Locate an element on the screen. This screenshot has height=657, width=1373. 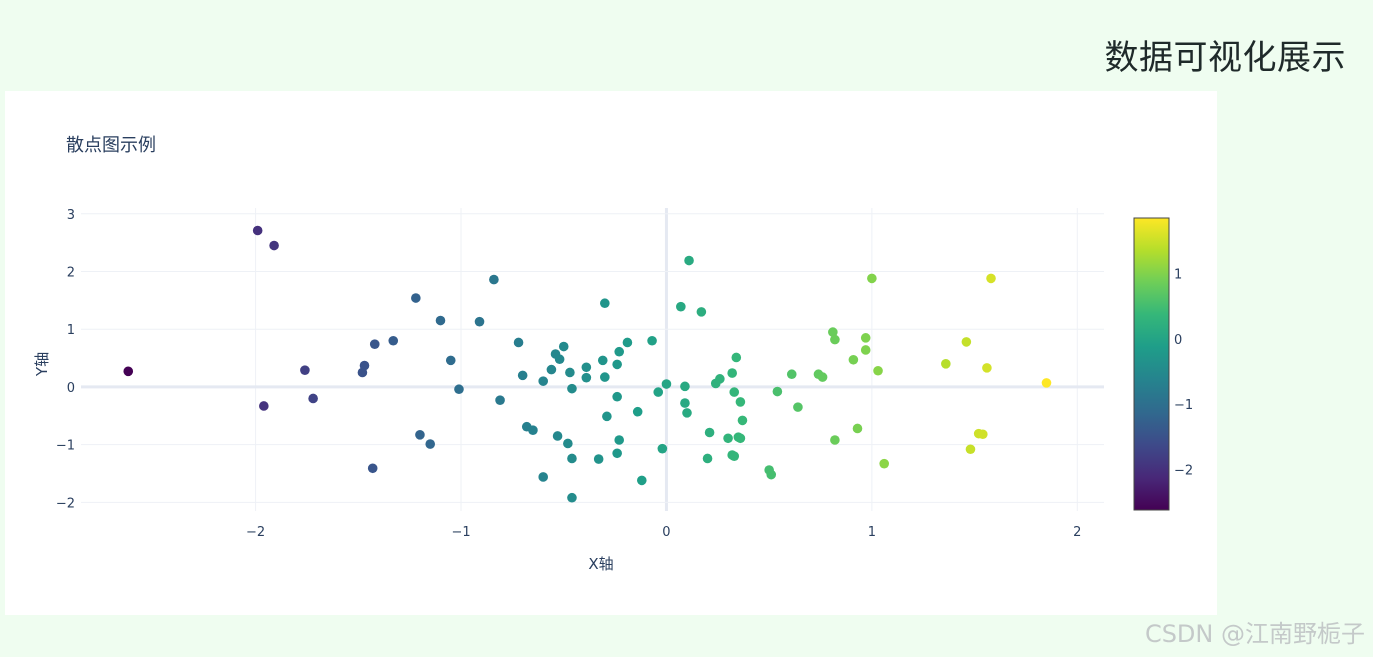
y-tick-label: 3 is located at coordinates (71, 215).